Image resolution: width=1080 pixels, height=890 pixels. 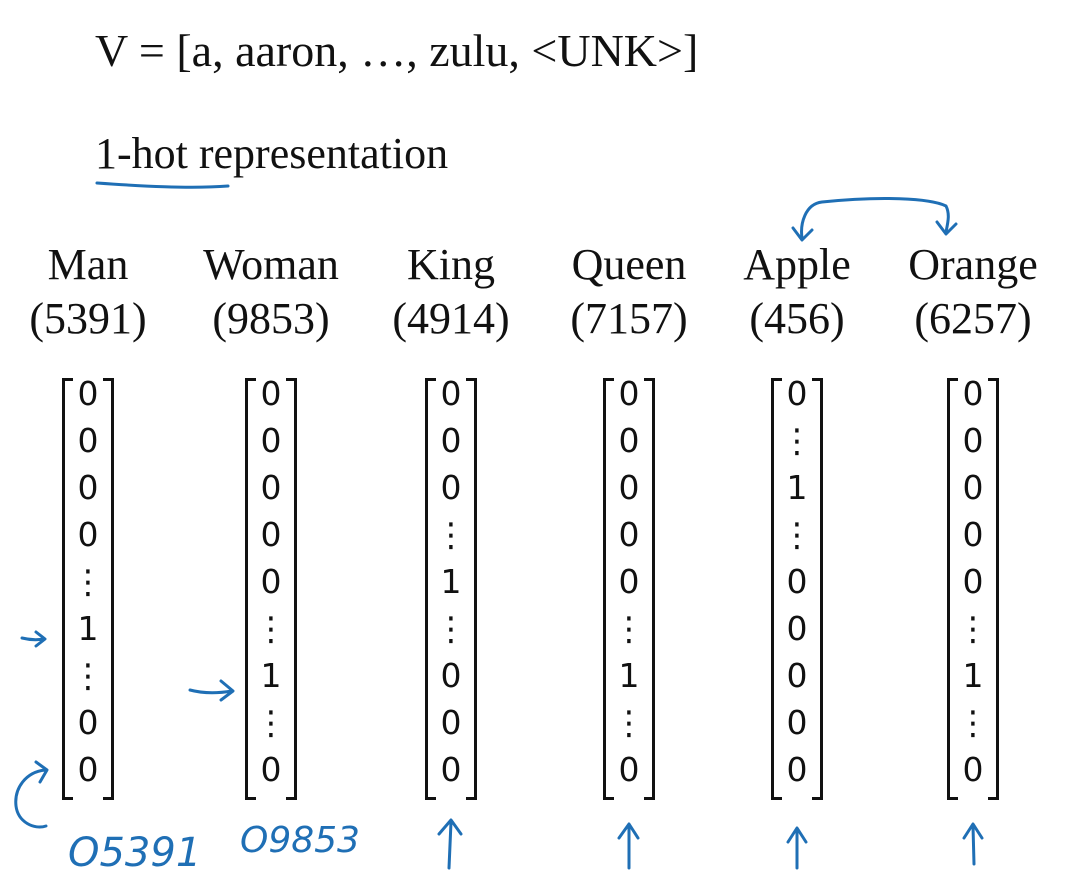 I want to click on swap-arrow-icon, so click(x=875, y=218).